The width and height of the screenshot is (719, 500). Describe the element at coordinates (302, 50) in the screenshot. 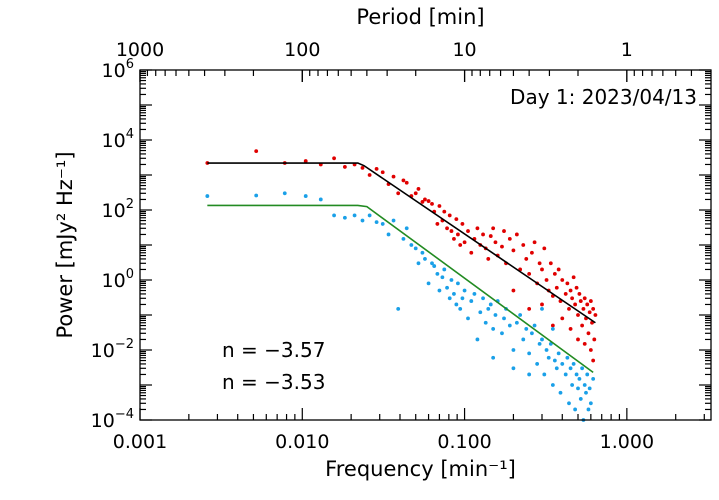

I see `top-tick-label: 100` at that location.